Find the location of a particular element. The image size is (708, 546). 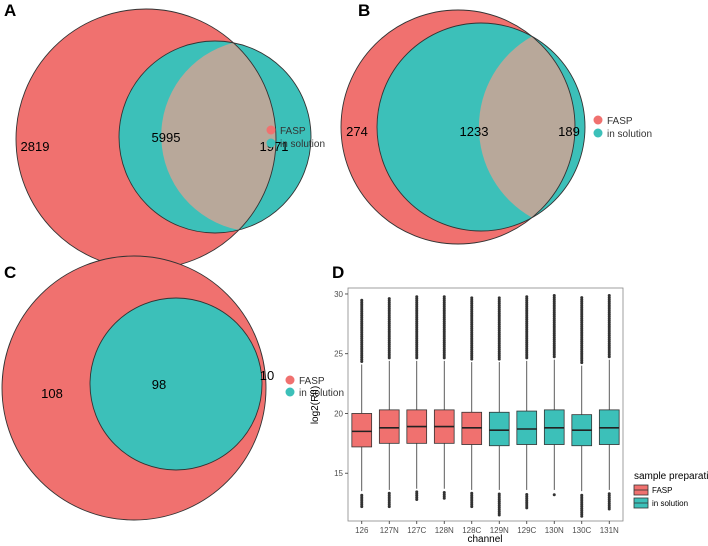

x-tick-label: 128N is located at coordinates (444, 530).